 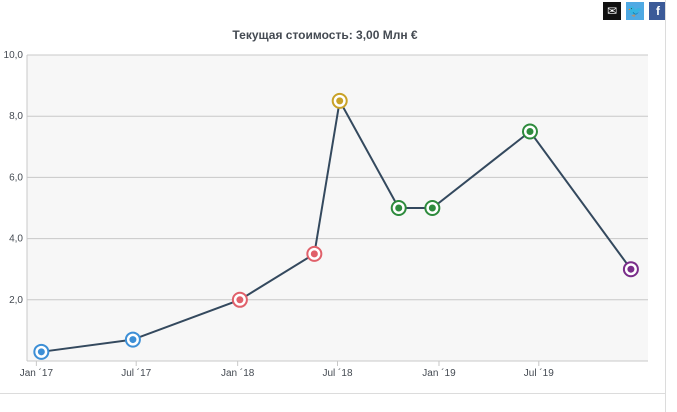 What do you see at coordinates (16, 116) in the screenshot?
I see `y-tick-label: 8,0` at bounding box center [16, 116].